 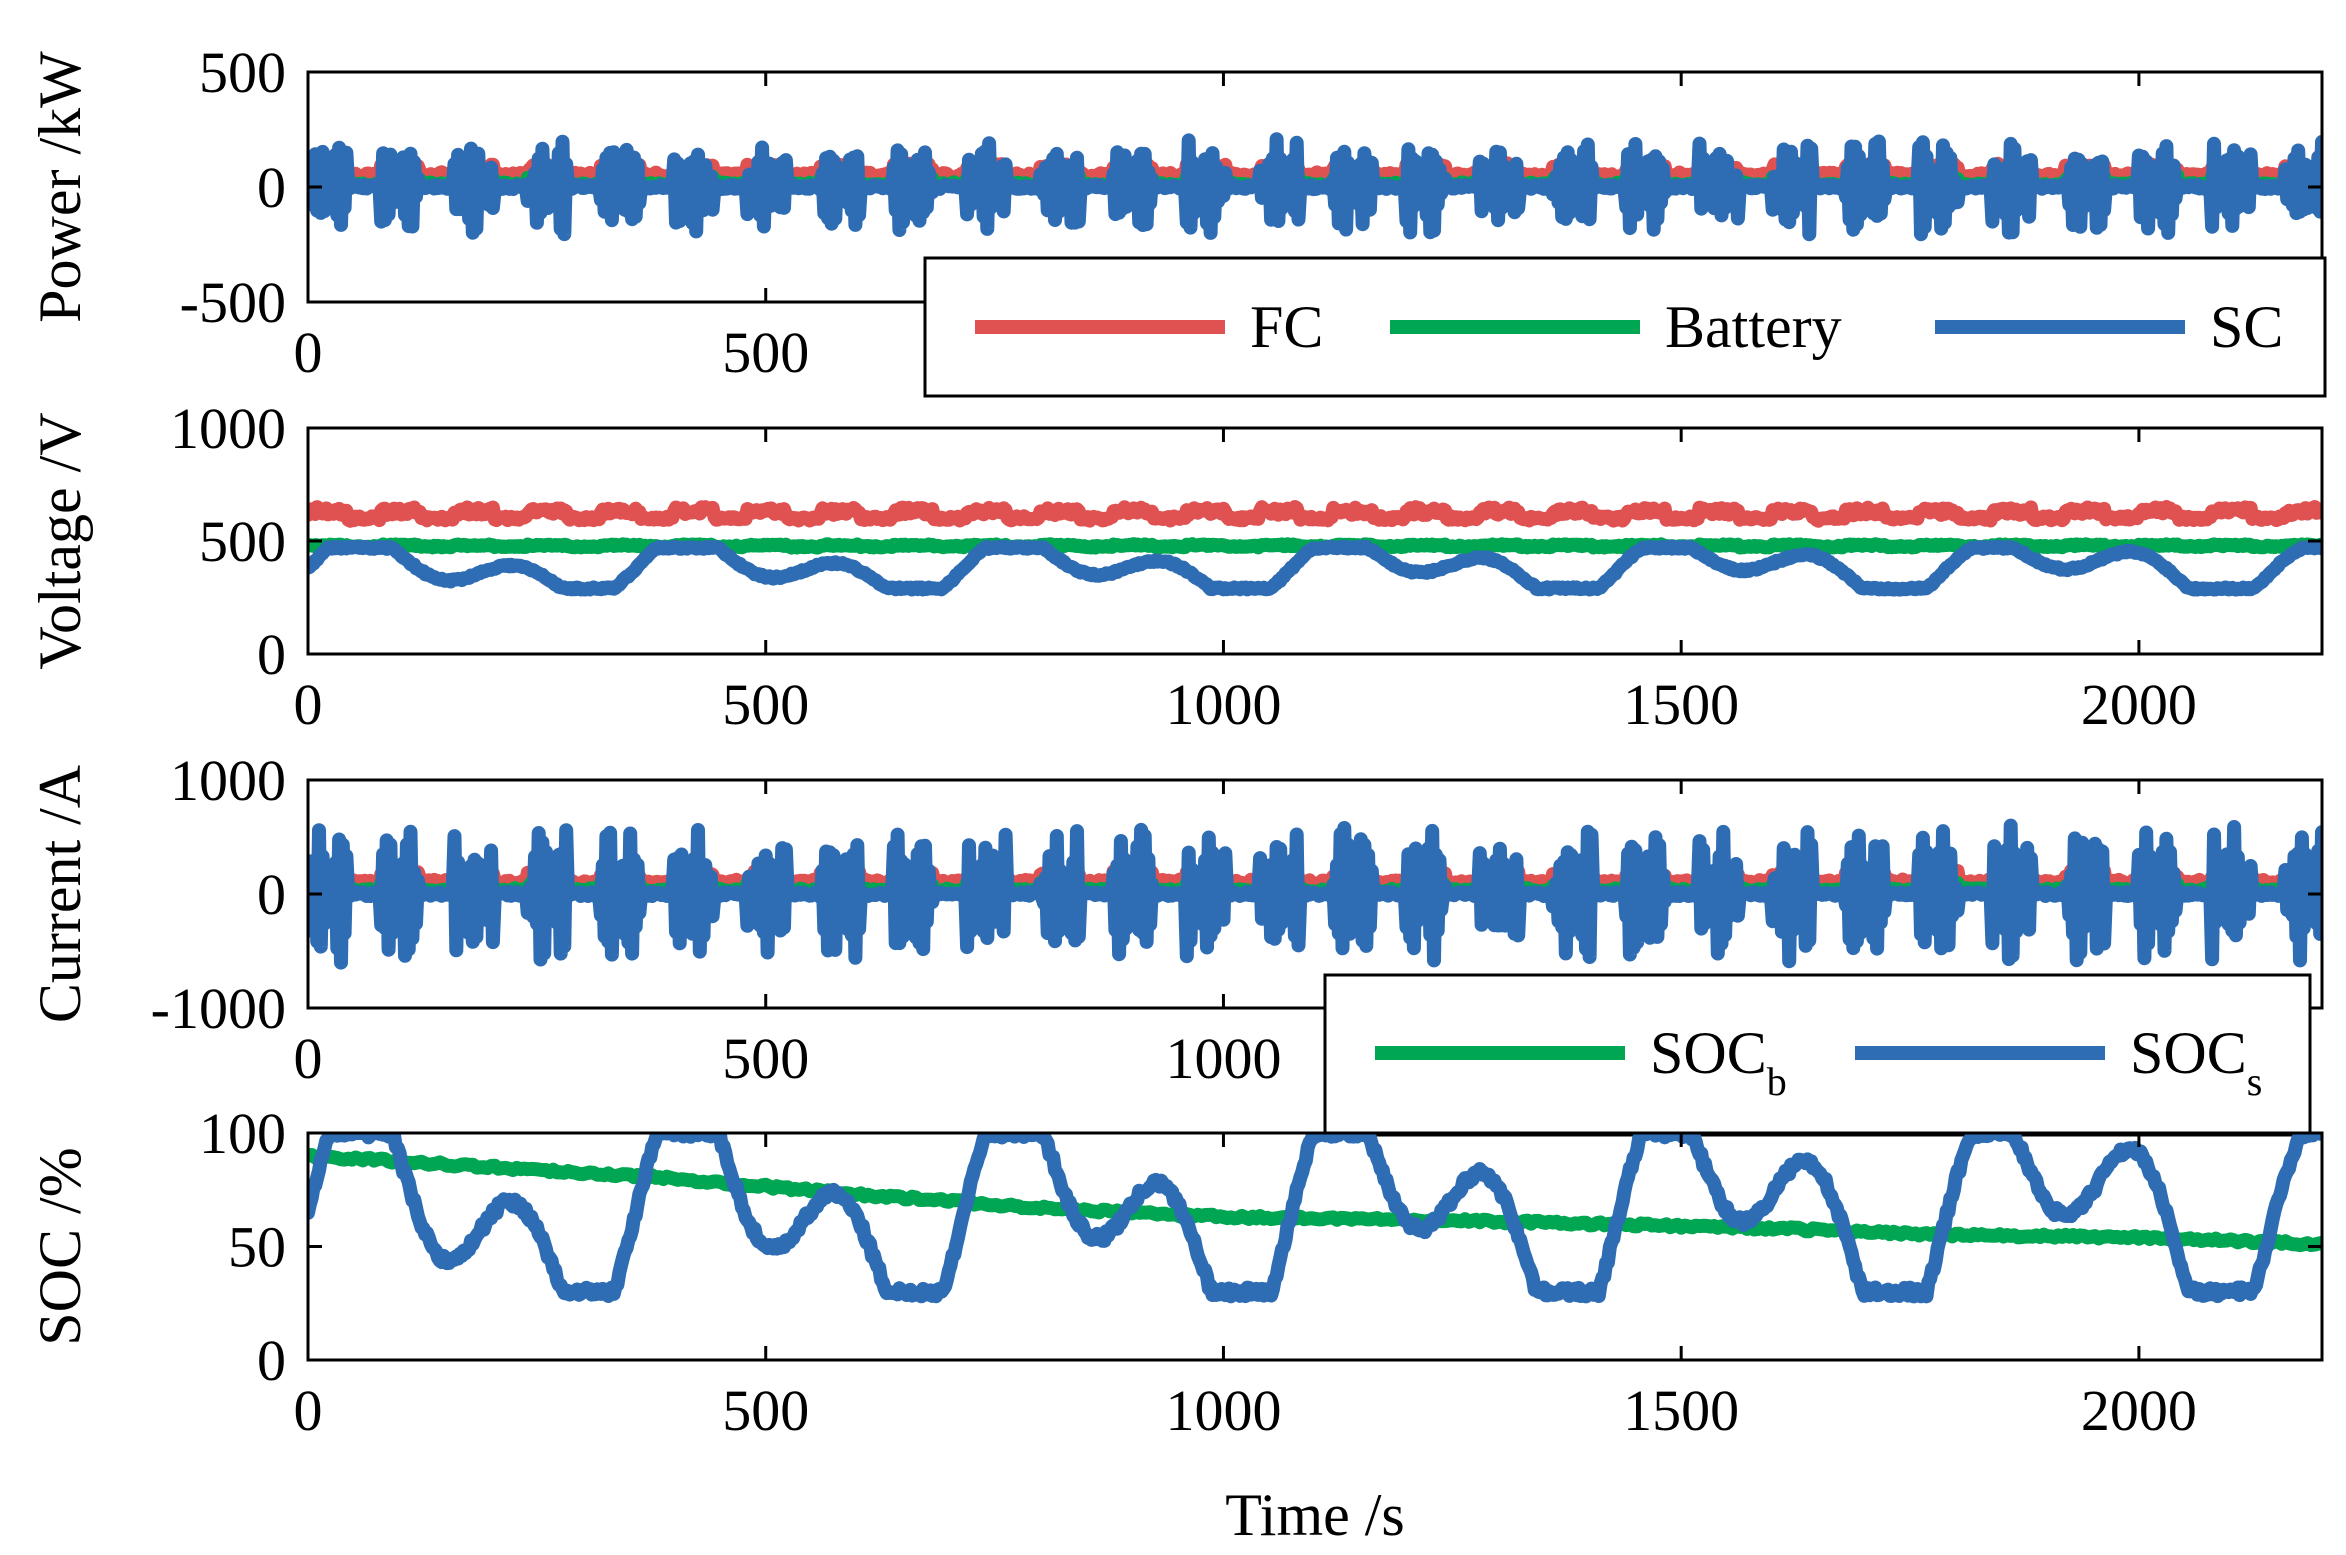 I want to click on x-axis-title: Time /s, so click(x=1315, y=1515).